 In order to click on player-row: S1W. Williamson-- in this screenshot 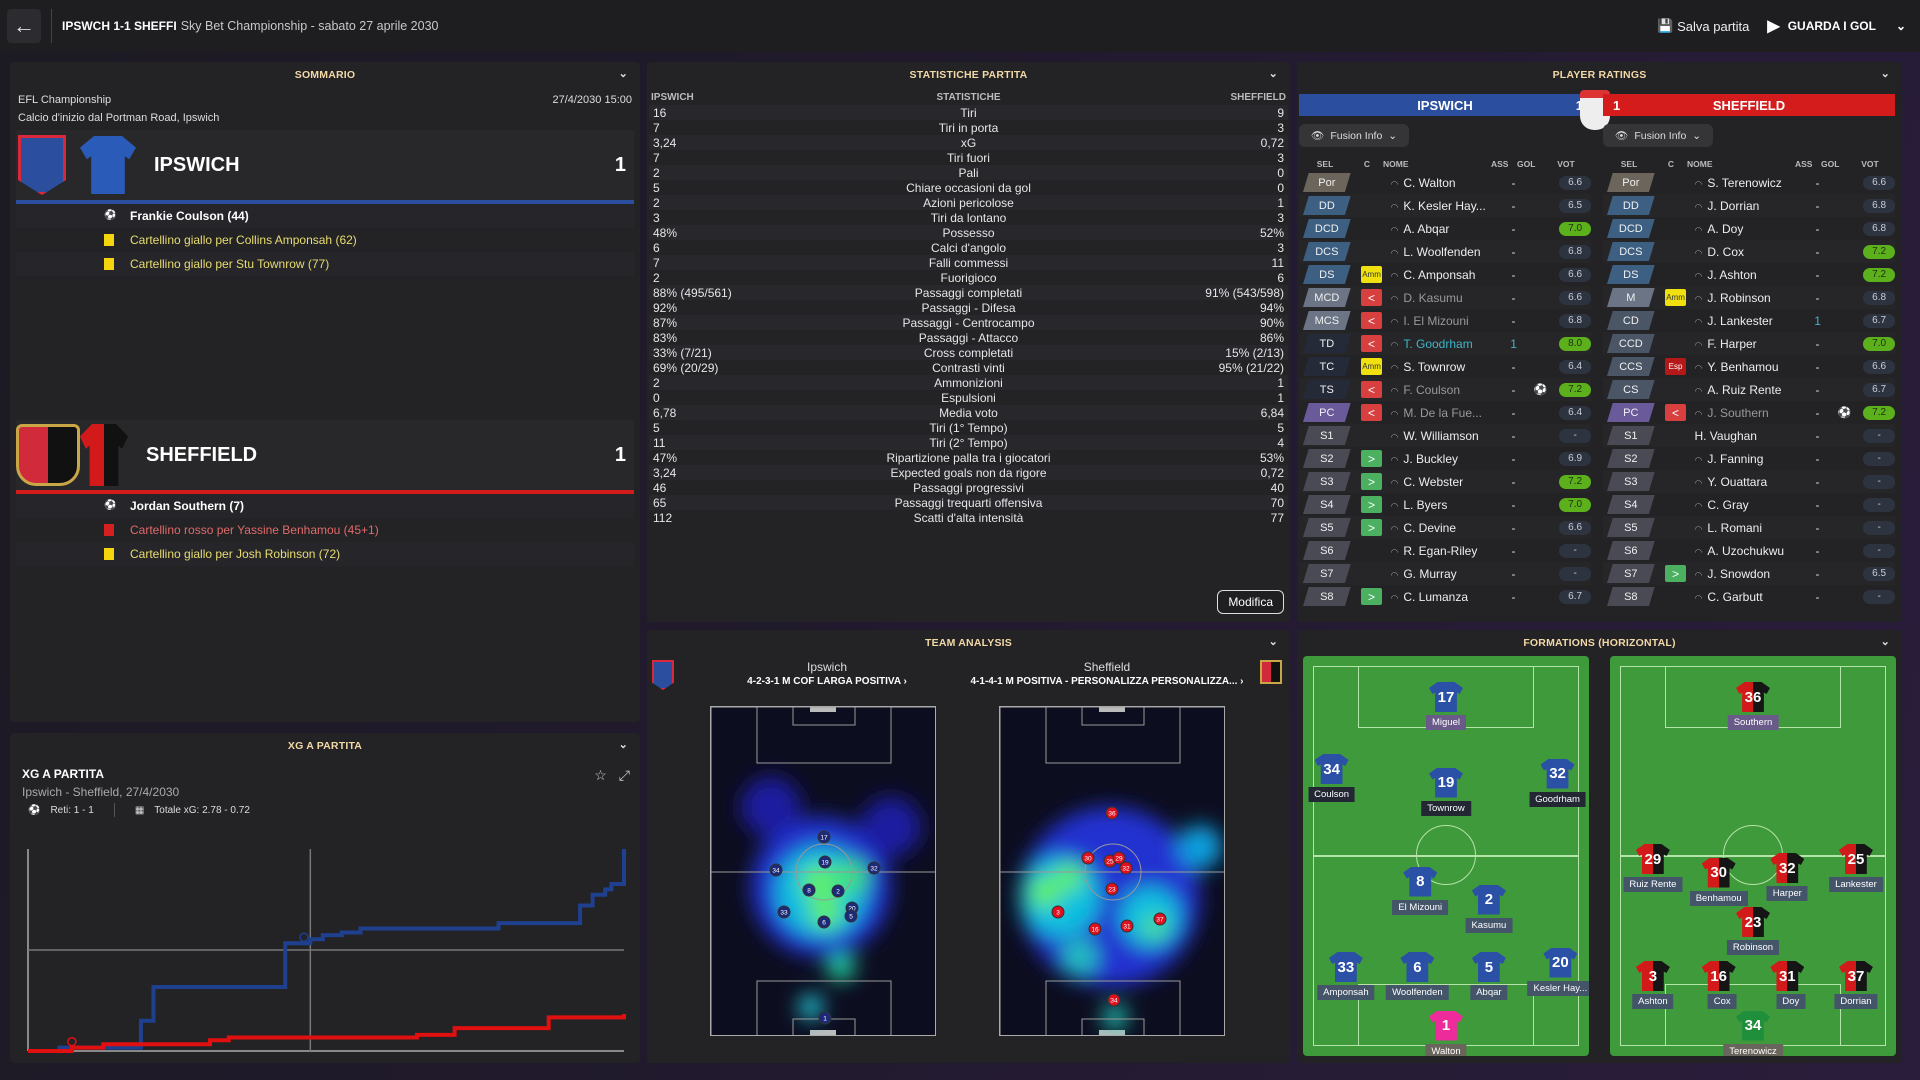, I will do `click(1445, 435)`.